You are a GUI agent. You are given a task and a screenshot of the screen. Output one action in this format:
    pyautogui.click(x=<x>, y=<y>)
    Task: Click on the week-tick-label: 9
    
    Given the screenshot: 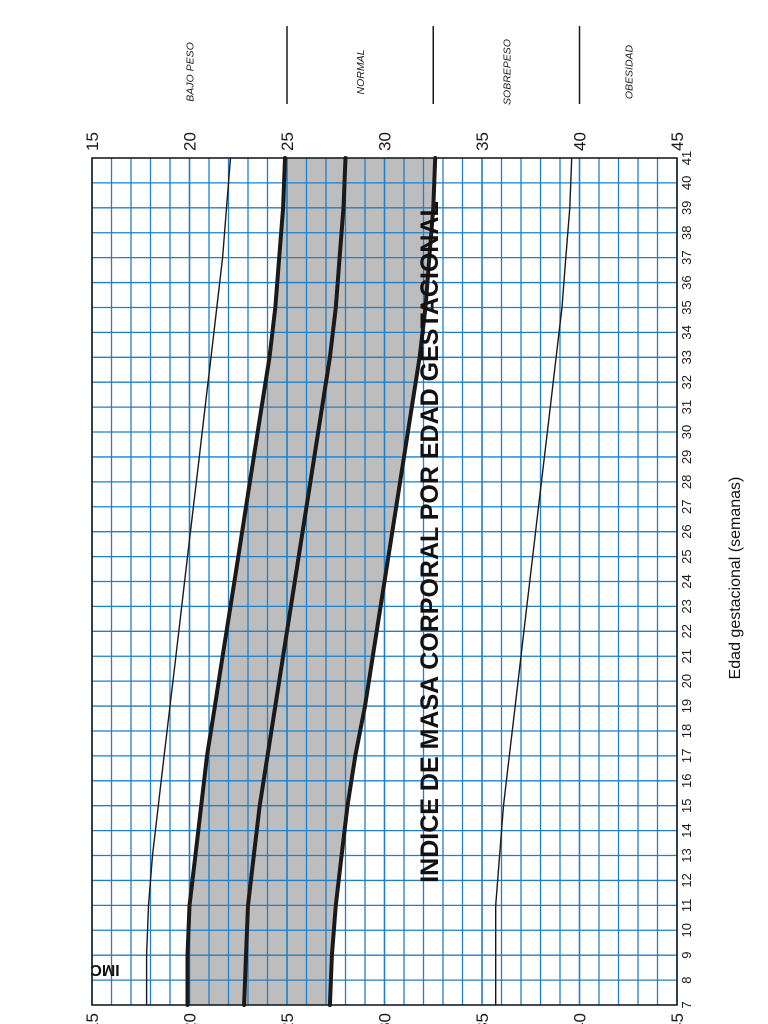 What is the action you would take?
    pyautogui.click(x=686, y=955)
    